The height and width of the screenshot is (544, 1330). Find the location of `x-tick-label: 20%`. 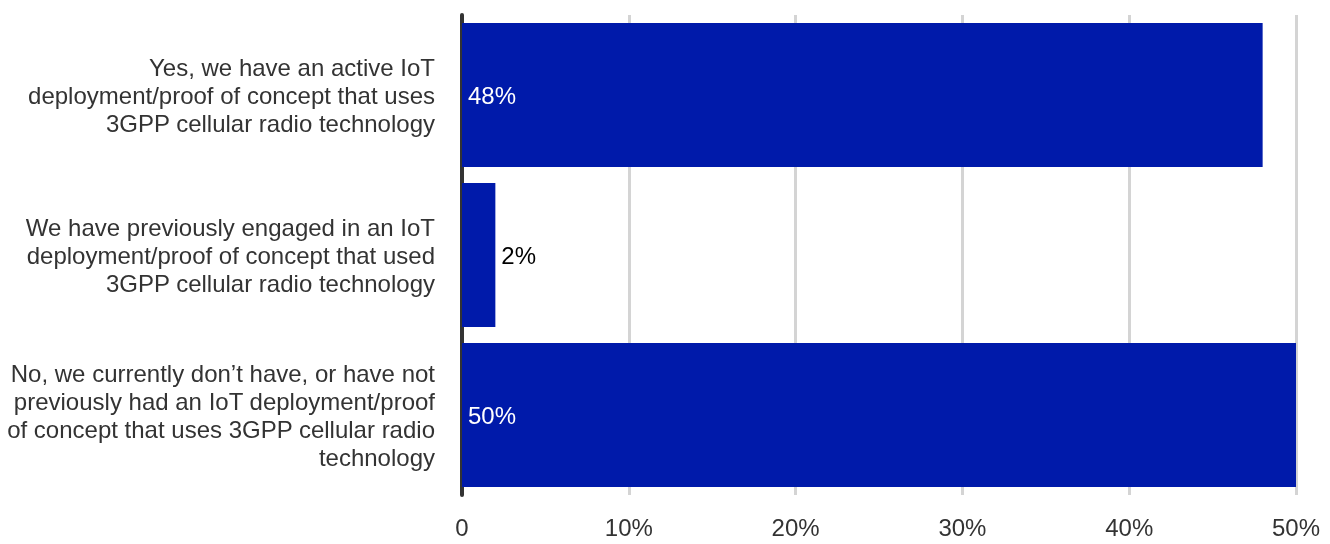

x-tick-label: 20% is located at coordinates (795, 527).